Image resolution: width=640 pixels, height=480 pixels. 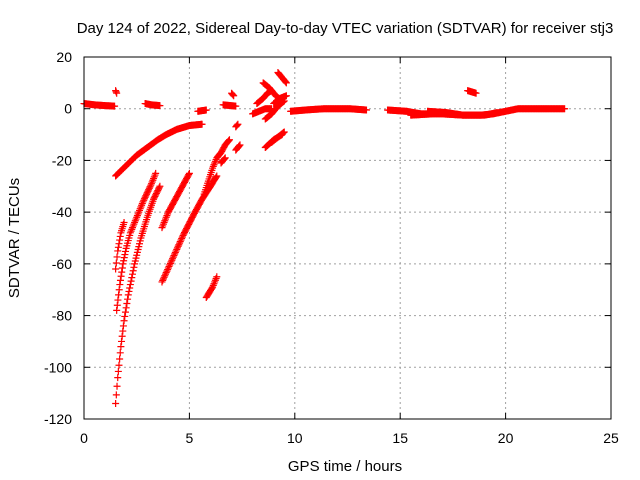 What do you see at coordinates (68, 109) in the screenshot?
I see `y-tick-label: 0` at bounding box center [68, 109].